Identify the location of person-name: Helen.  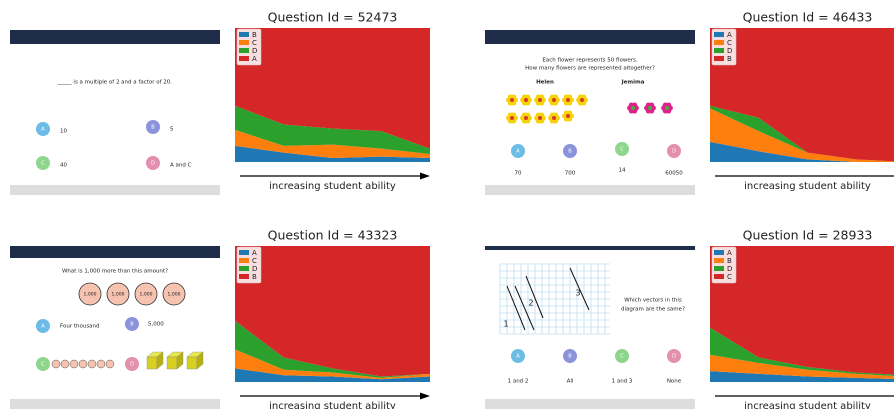
(545, 83).